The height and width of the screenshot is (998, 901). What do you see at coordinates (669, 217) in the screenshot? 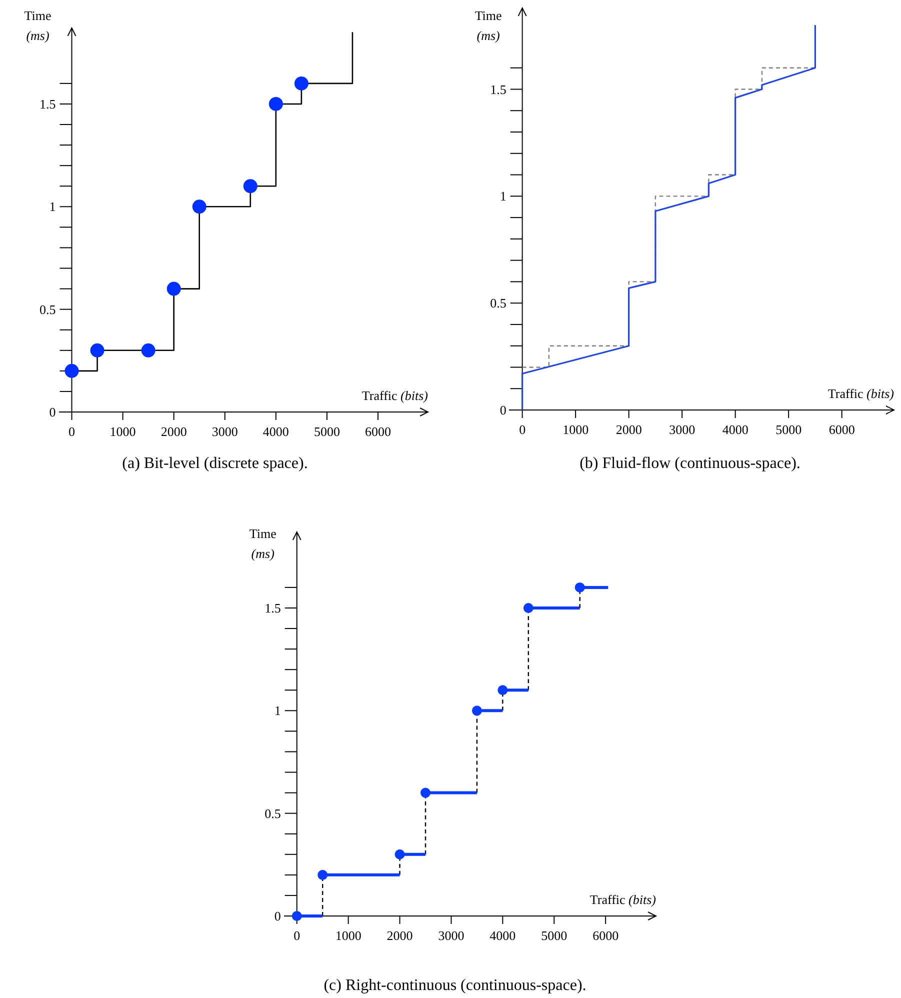
I see `line-series` at bounding box center [669, 217].